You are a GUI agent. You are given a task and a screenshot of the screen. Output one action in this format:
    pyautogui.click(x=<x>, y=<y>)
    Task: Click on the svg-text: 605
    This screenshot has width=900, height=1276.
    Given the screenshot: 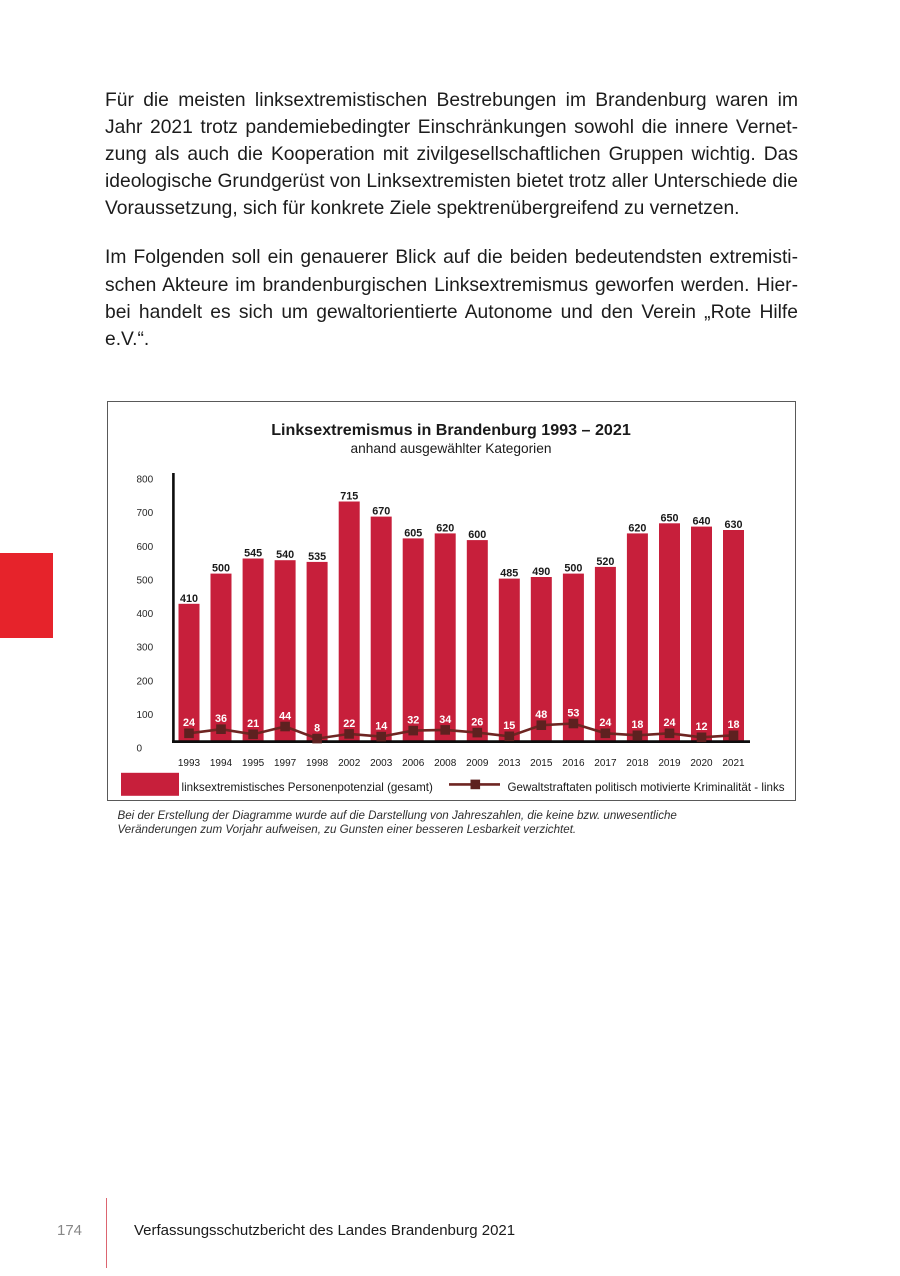 What is the action you would take?
    pyautogui.click(x=413, y=533)
    